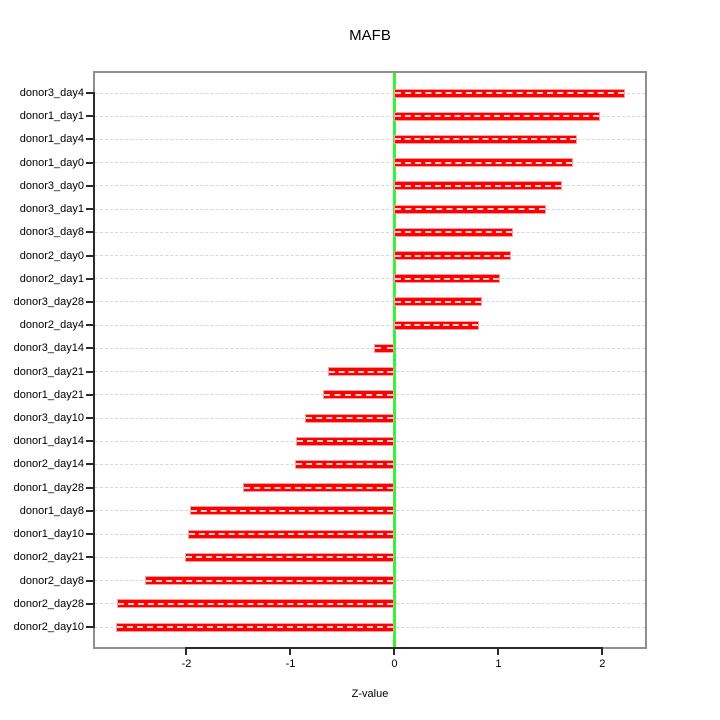 Image resolution: width=720 pixels, height=720 pixels. Describe the element at coordinates (370, 694) in the screenshot. I see `x-axis-title: Z-value` at that location.